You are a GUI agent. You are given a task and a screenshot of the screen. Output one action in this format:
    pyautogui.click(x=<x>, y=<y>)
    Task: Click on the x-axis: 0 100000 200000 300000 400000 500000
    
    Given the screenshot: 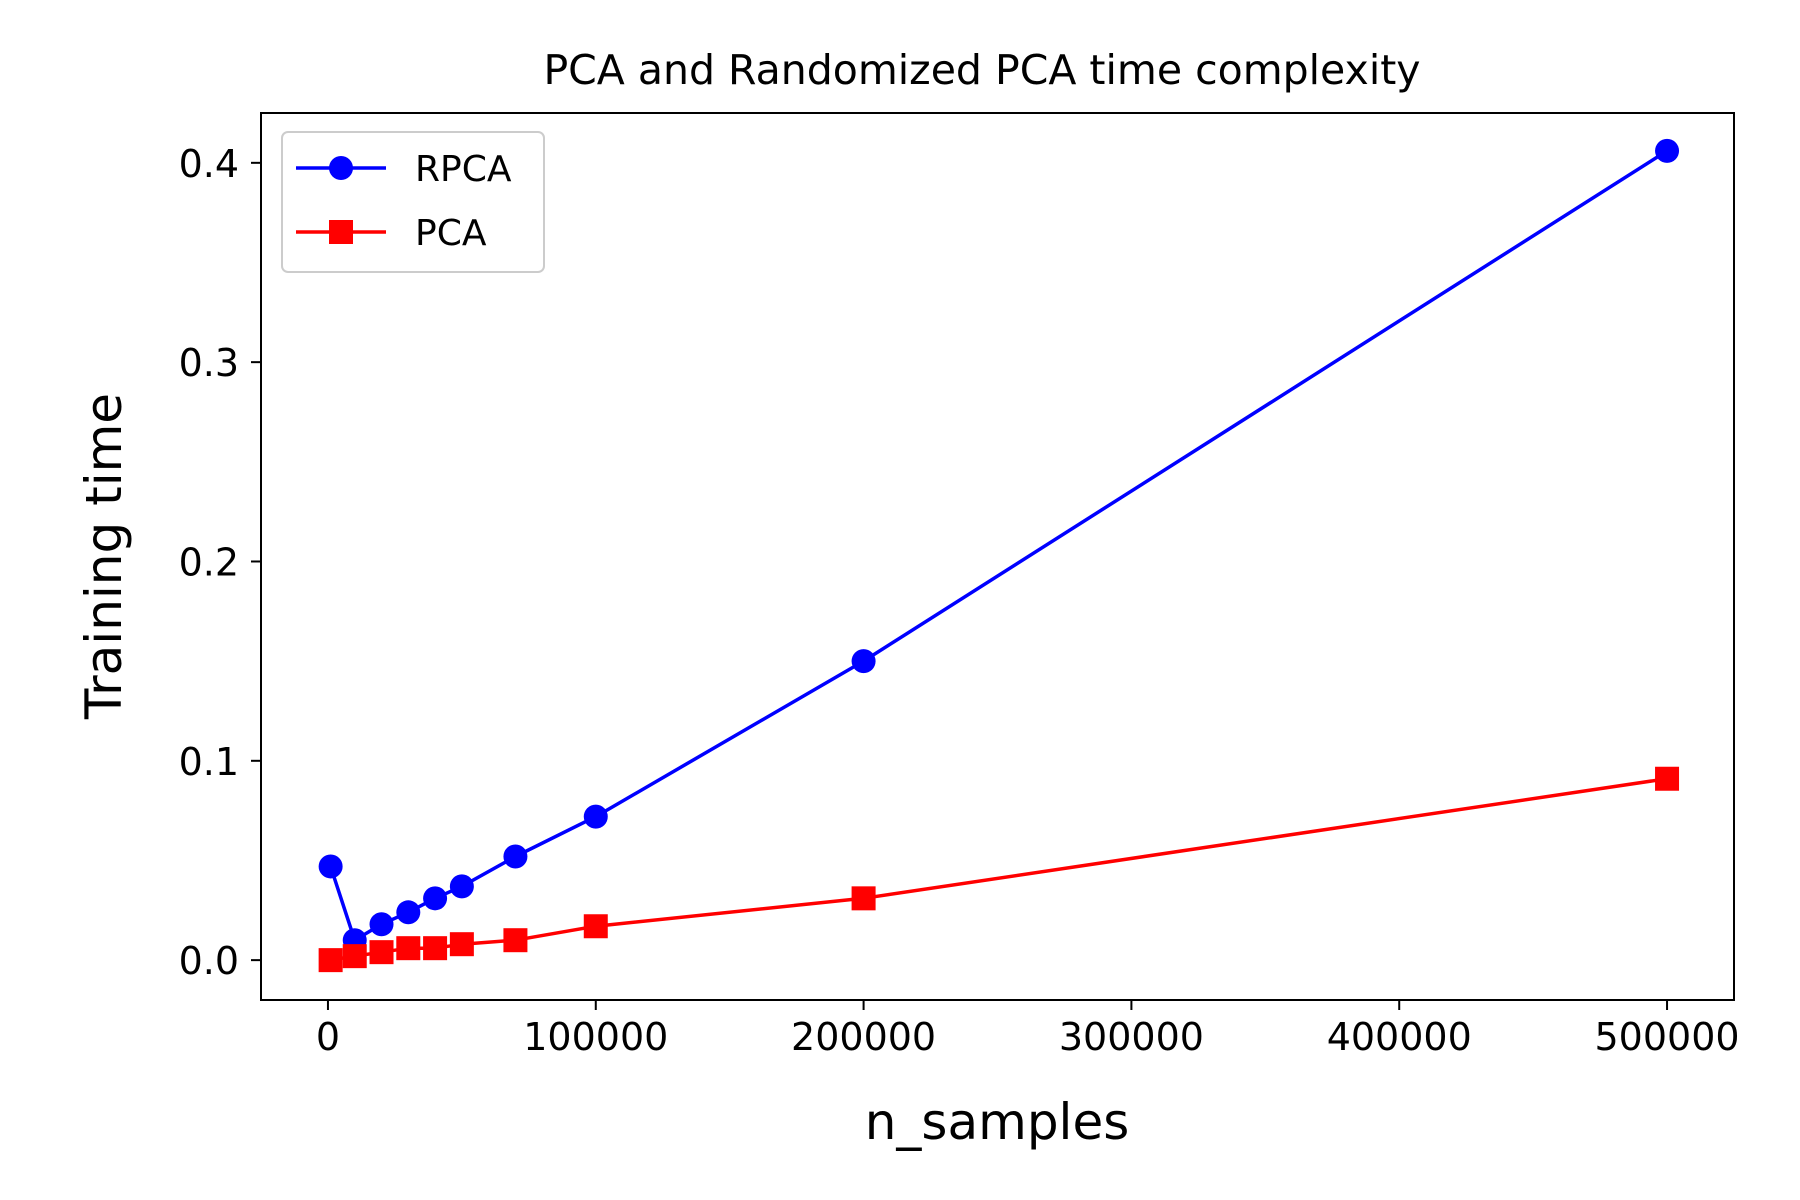 What is the action you would take?
    pyautogui.click(x=1028, y=1029)
    